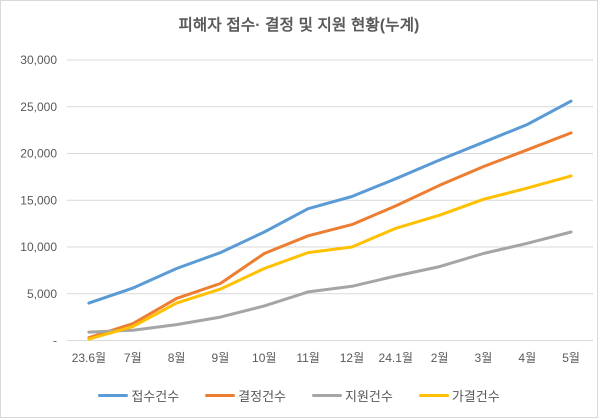  Describe the element at coordinates (220, 395) in the screenshot. I see `legend-swatch-decision` at that location.